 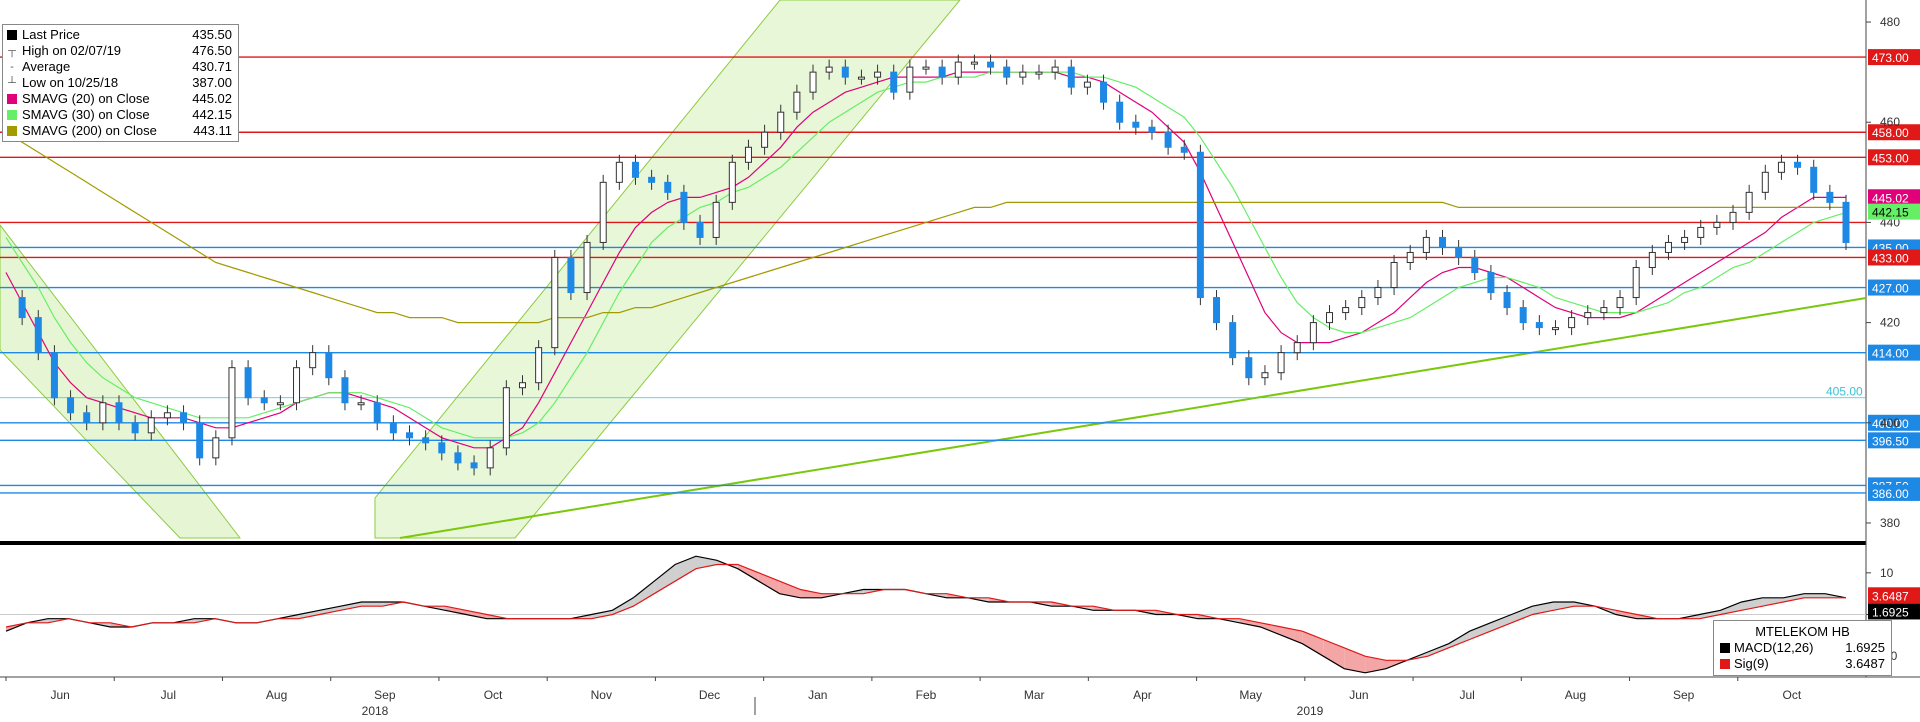 I want to click on y-tick-label: 460, so click(x=1890, y=122).